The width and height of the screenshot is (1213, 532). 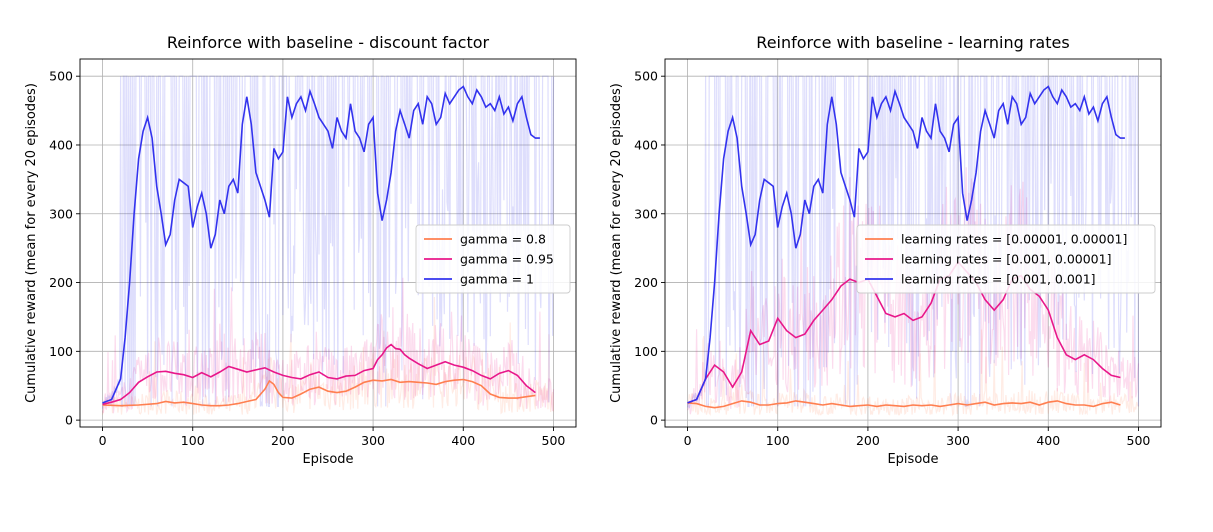 What do you see at coordinates (507, 259) in the screenshot?
I see `legend-label: gamma = 0.95` at bounding box center [507, 259].